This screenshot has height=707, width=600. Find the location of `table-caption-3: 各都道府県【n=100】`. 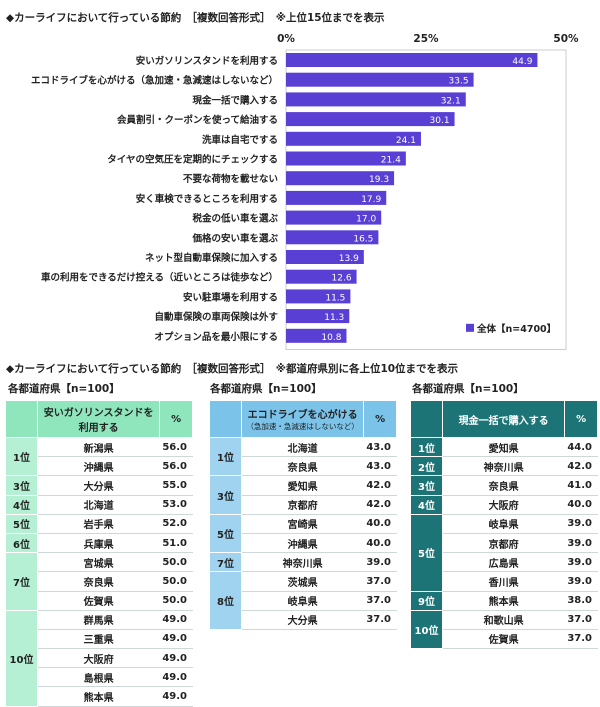

table-caption-3: 各都道府県【n=100】 is located at coordinates (468, 389).